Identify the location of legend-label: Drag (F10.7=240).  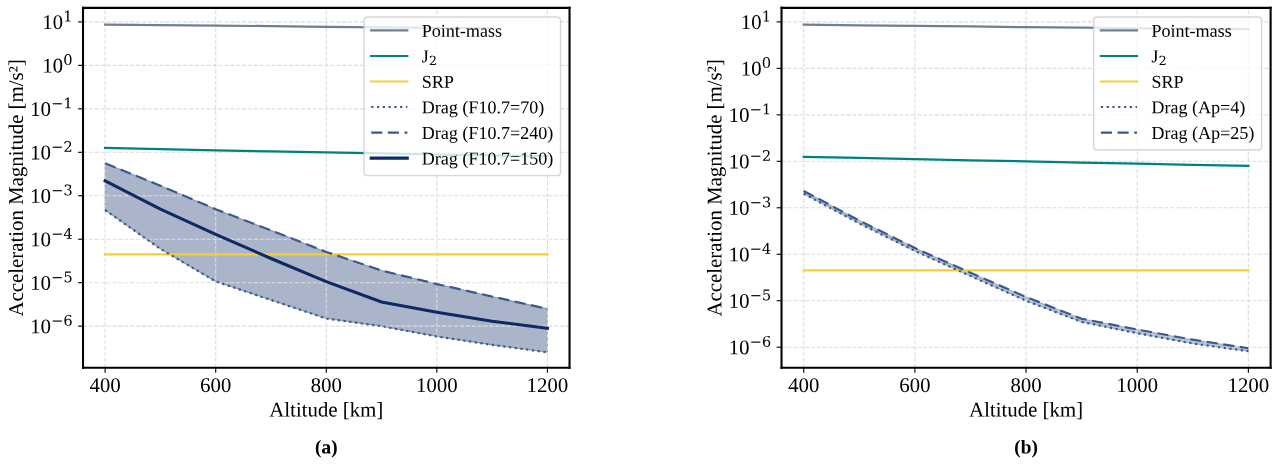
(487, 134).